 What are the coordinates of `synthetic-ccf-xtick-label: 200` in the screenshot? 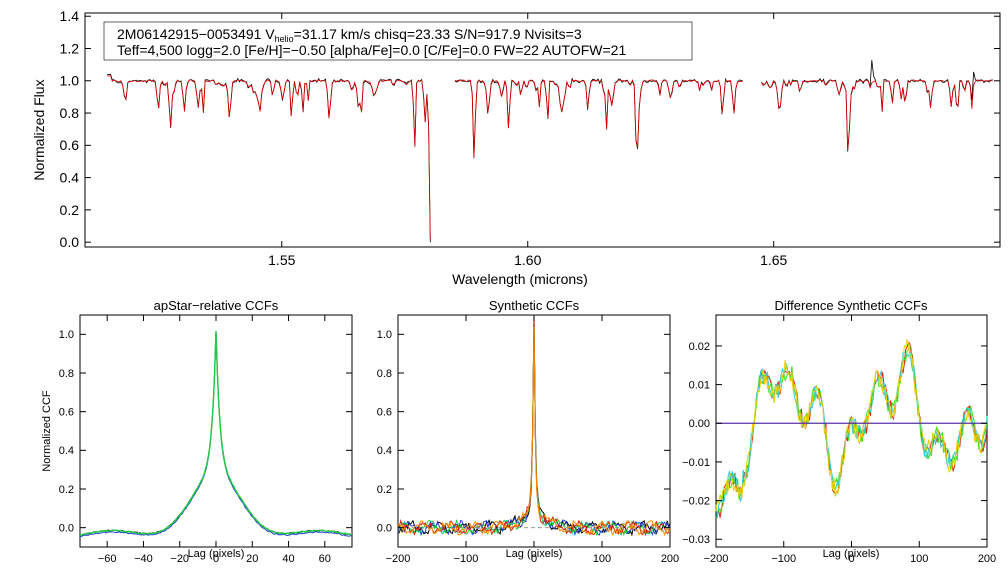 It's located at (670, 559).